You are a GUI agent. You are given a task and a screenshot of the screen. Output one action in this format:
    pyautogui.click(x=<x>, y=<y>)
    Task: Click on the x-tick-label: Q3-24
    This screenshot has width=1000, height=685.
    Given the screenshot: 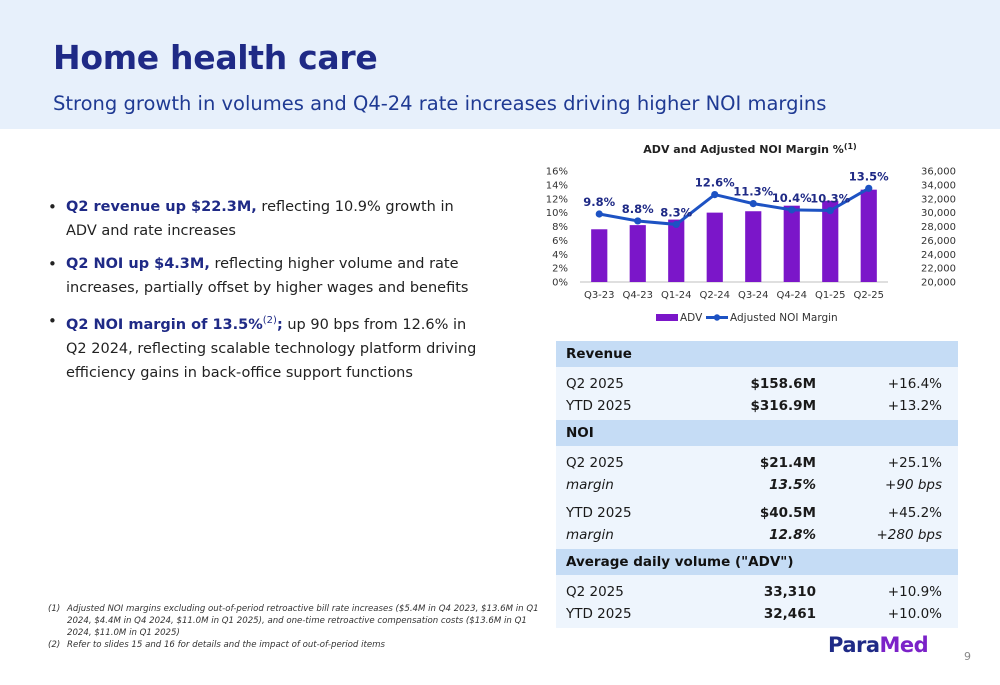 What is the action you would take?
    pyautogui.click(x=753, y=295)
    